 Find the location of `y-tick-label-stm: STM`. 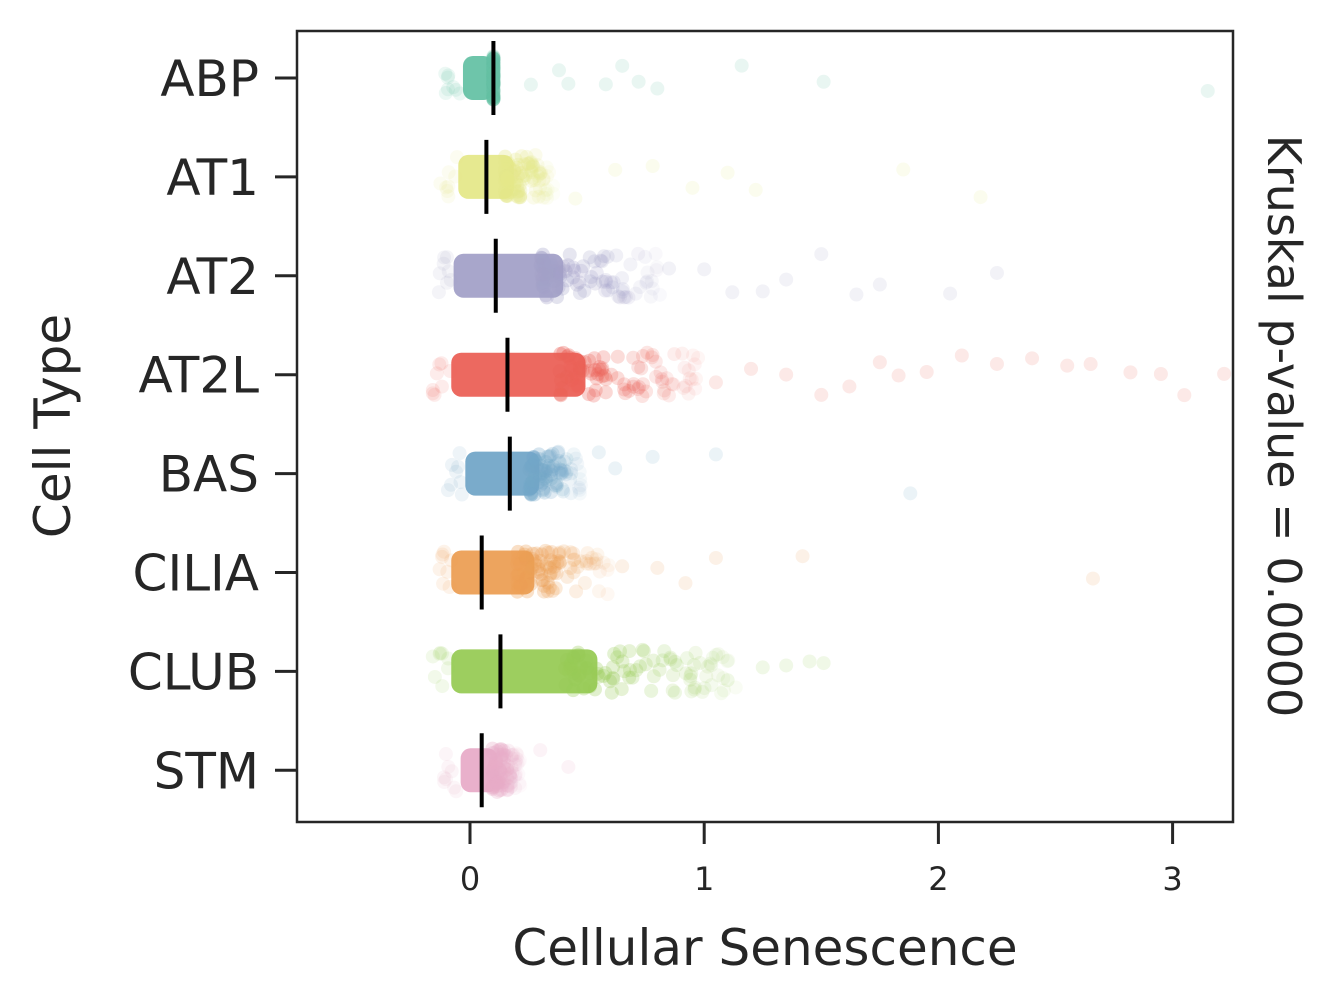

y-tick-label-stm: STM is located at coordinates (206, 771).